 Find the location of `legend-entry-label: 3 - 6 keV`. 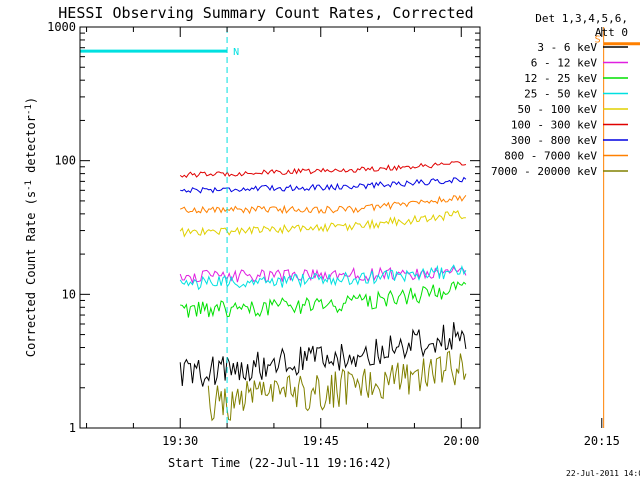

legend-entry-label: 3 - 6 keV is located at coordinates (567, 47).